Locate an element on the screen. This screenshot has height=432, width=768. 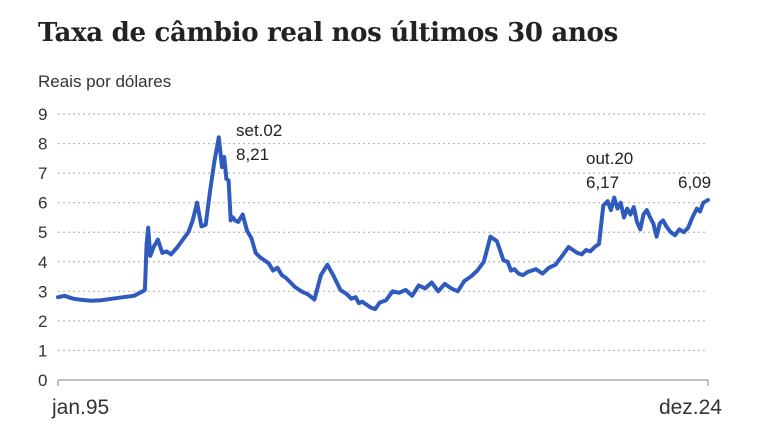
y-tick-label: 9 is located at coordinates (42, 114).